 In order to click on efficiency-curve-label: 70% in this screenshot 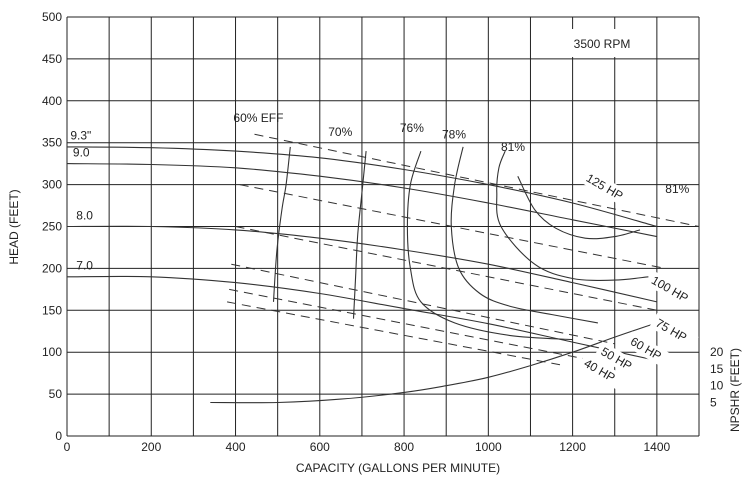, I will do `click(340, 132)`.